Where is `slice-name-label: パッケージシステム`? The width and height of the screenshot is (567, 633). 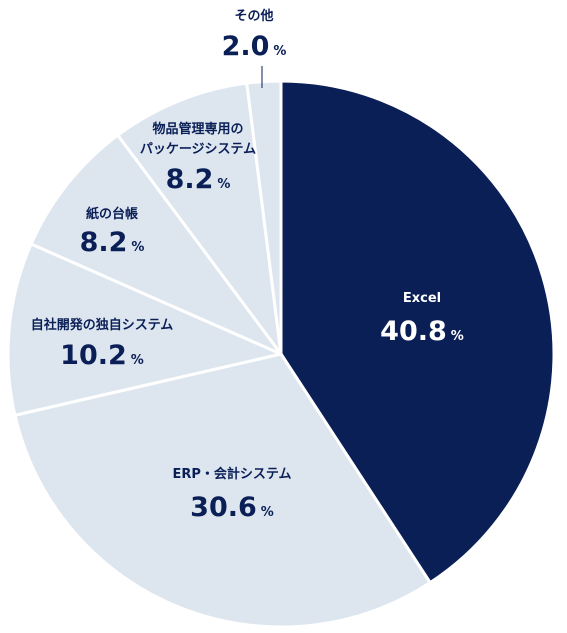 slice-name-label: パッケージシステム is located at coordinates (198, 149).